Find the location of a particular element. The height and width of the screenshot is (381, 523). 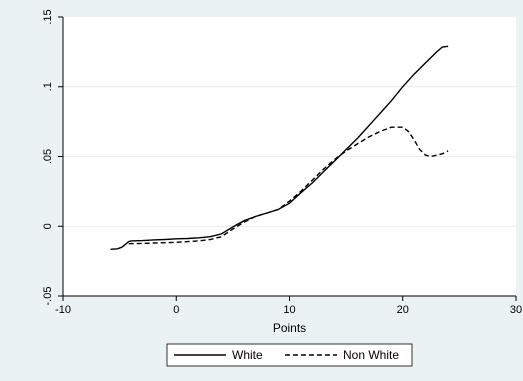

y-tick-label: .15 is located at coordinates (48, 16).